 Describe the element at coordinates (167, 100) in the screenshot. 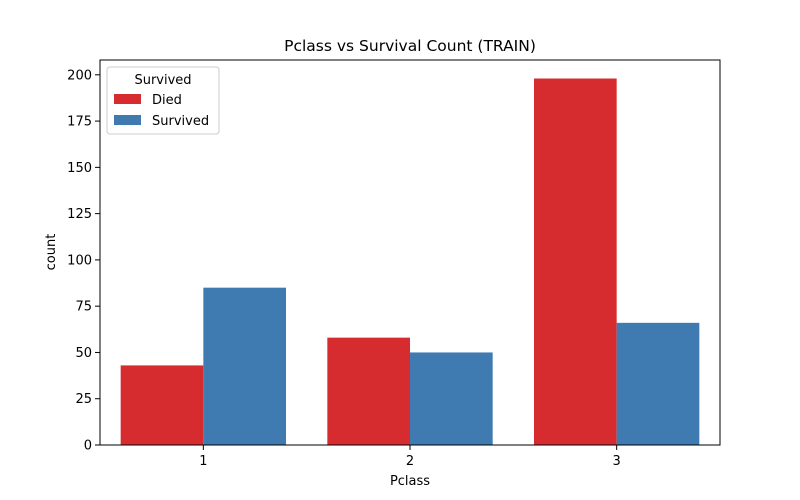

I see `legend-label-died: Died` at that location.